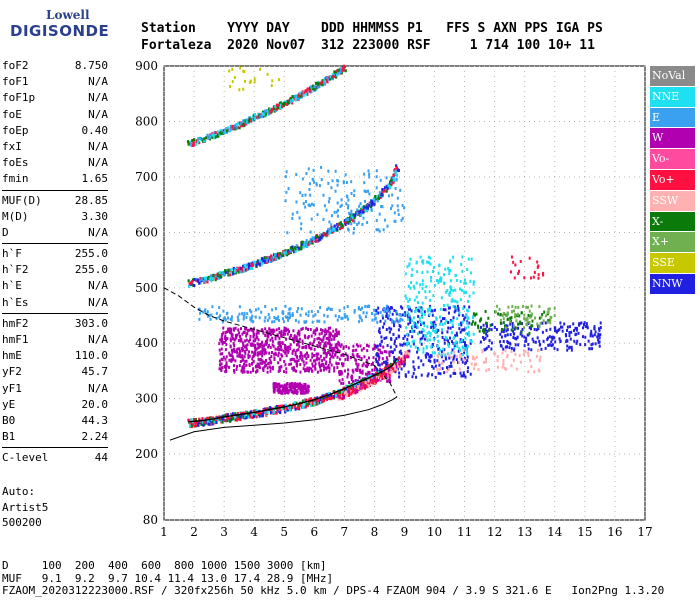 This screenshot has height=600, width=700. Describe the element at coordinates (25, 507) in the screenshot. I see `artist-version: Artist5` at that location.